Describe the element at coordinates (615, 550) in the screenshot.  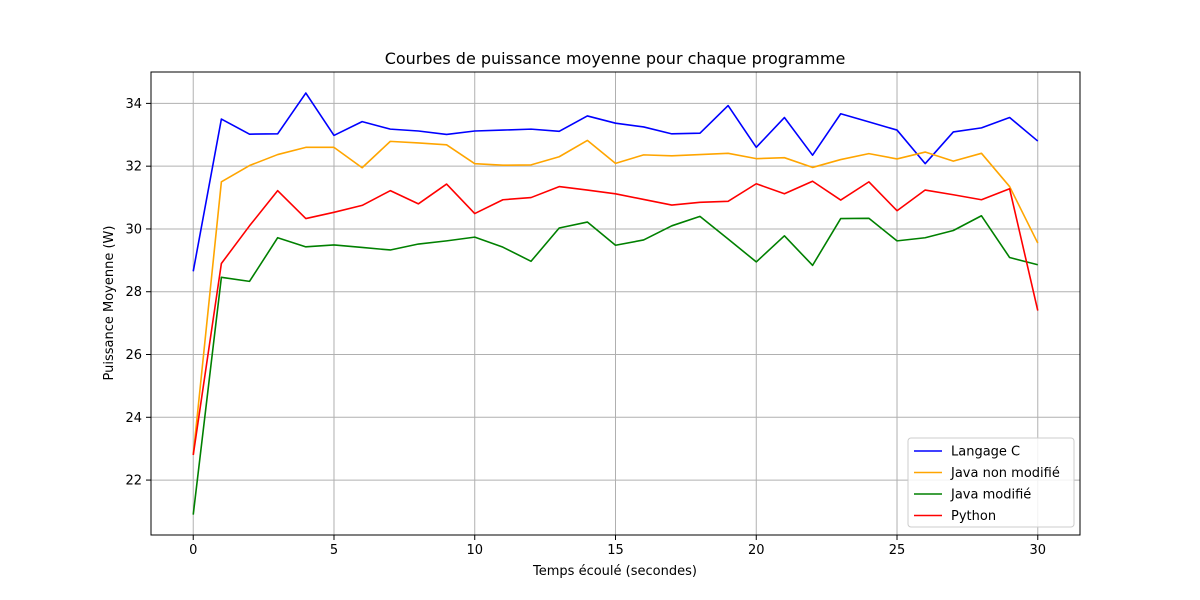
I see `x-tick-label: 15` at that location.